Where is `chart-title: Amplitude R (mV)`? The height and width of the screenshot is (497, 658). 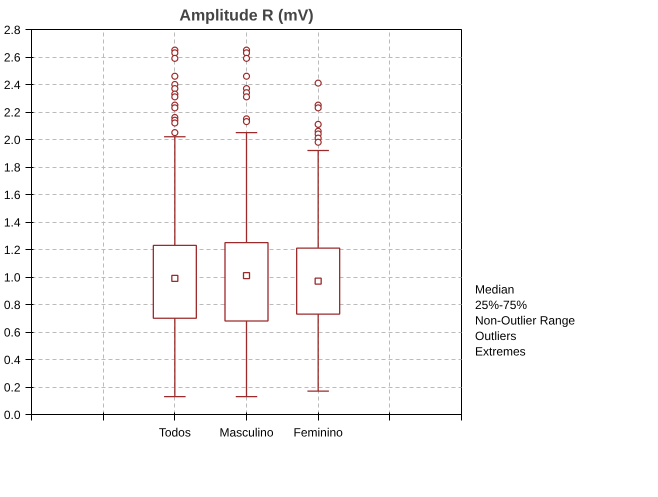
chart-title: Amplitude R (mV) is located at coordinates (246, 16).